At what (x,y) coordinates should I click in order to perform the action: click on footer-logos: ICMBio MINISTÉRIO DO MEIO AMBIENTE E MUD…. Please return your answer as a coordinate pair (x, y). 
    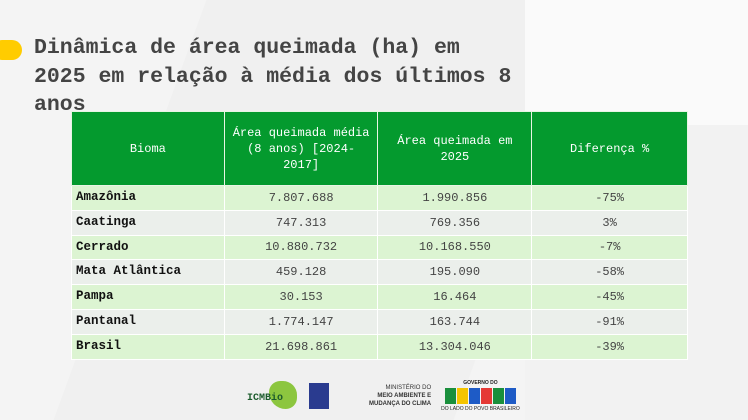
    Looking at the image, I should click on (383, 396).